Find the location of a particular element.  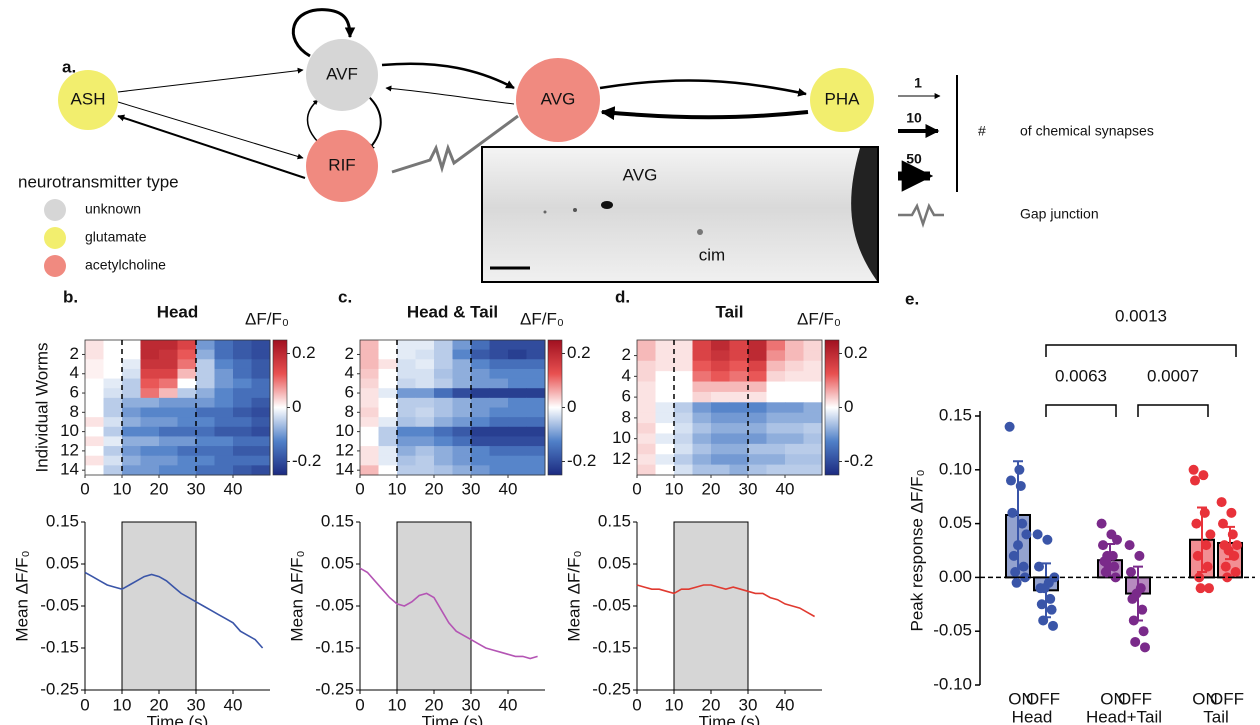

error-bar is located at coordinates (1230, 543).